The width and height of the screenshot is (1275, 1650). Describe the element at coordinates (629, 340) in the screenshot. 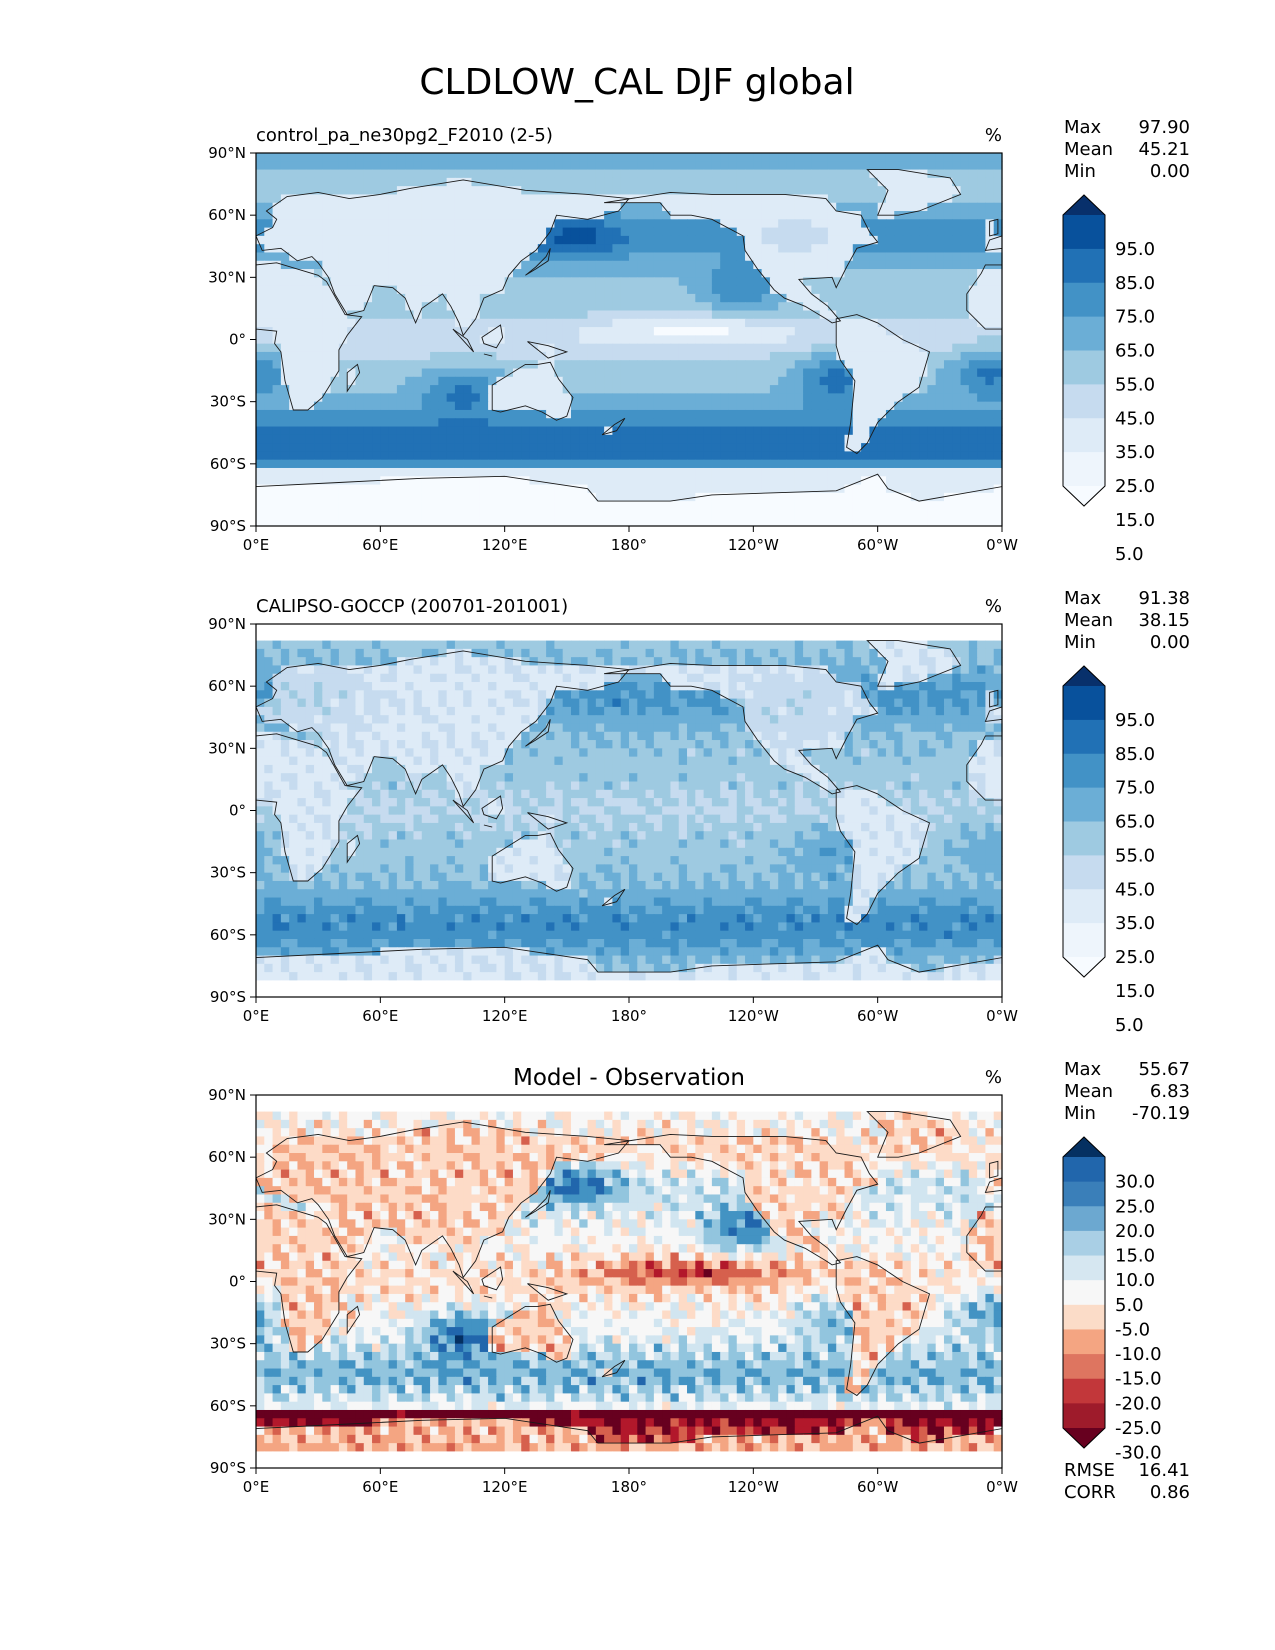

I see `map-field` at that location.